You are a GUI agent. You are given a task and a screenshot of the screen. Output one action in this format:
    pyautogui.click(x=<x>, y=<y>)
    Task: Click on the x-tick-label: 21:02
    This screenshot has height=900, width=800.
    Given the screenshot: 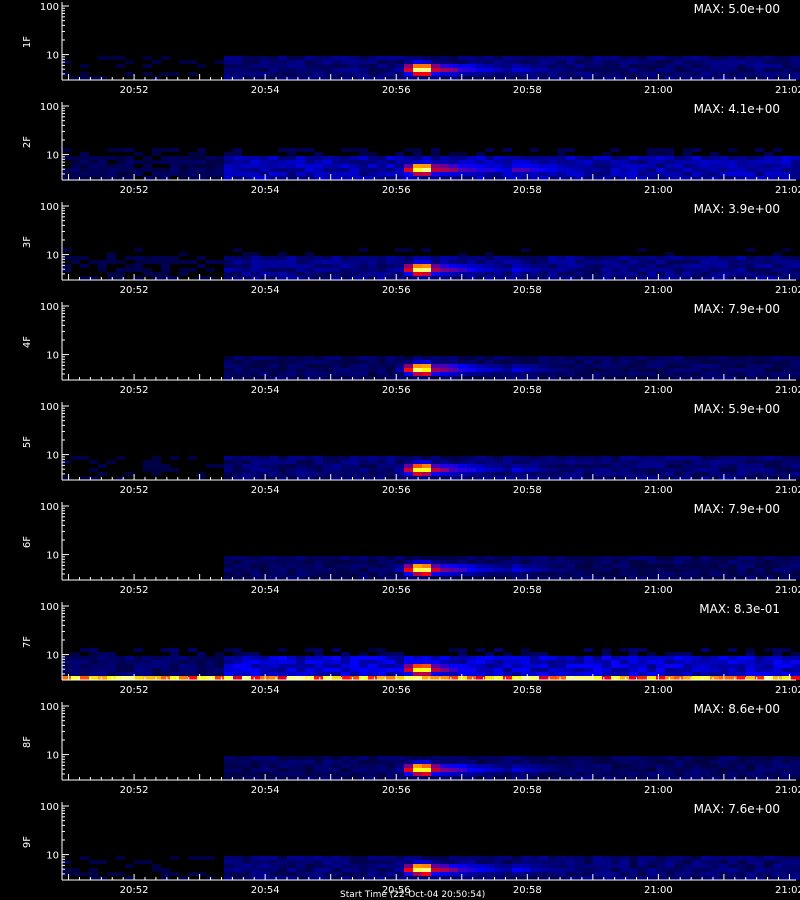 What is the action you would take?
    pyautogui.click(x=787, y=590)
    